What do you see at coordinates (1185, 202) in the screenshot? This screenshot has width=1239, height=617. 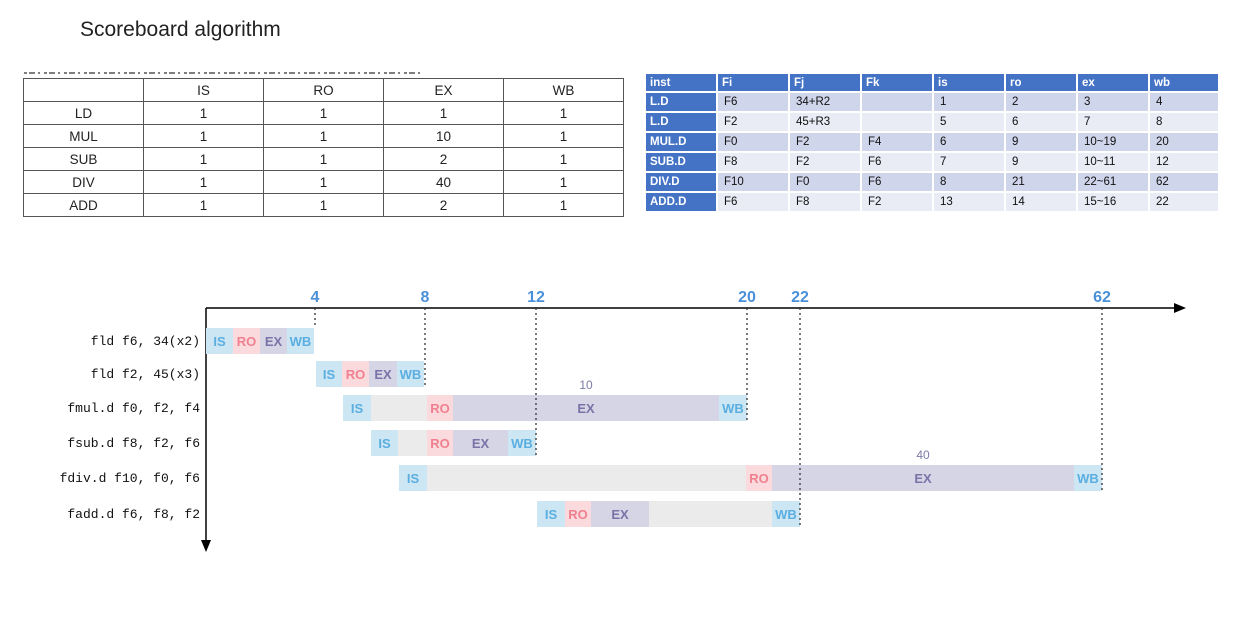 I see `scoreboard-cell: 22` at bounding box center [1185, 202].